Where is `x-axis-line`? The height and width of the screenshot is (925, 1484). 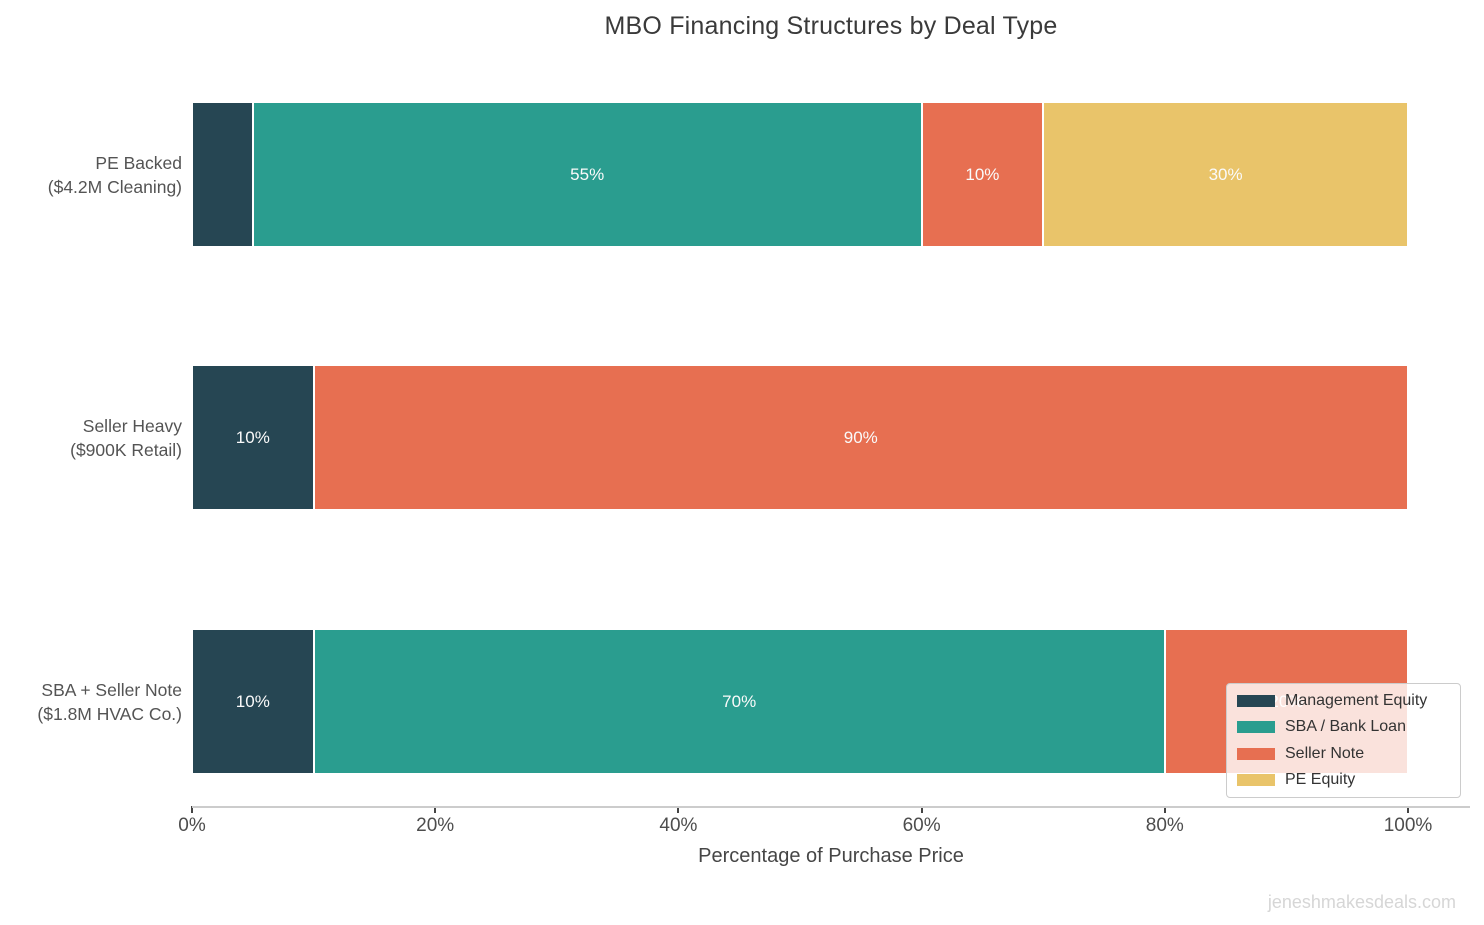 x-axis-line is located at coordinates (831, 807).